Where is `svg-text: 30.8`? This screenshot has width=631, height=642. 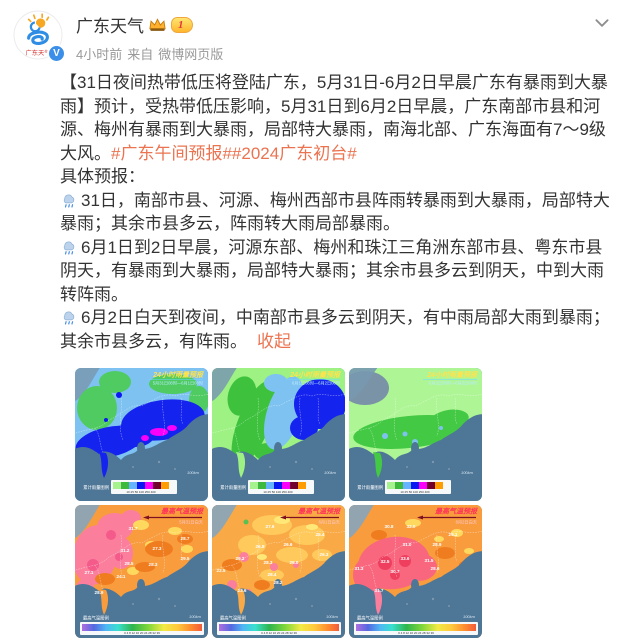 svg-text: 30.8 is located at coordinates (389, 526).